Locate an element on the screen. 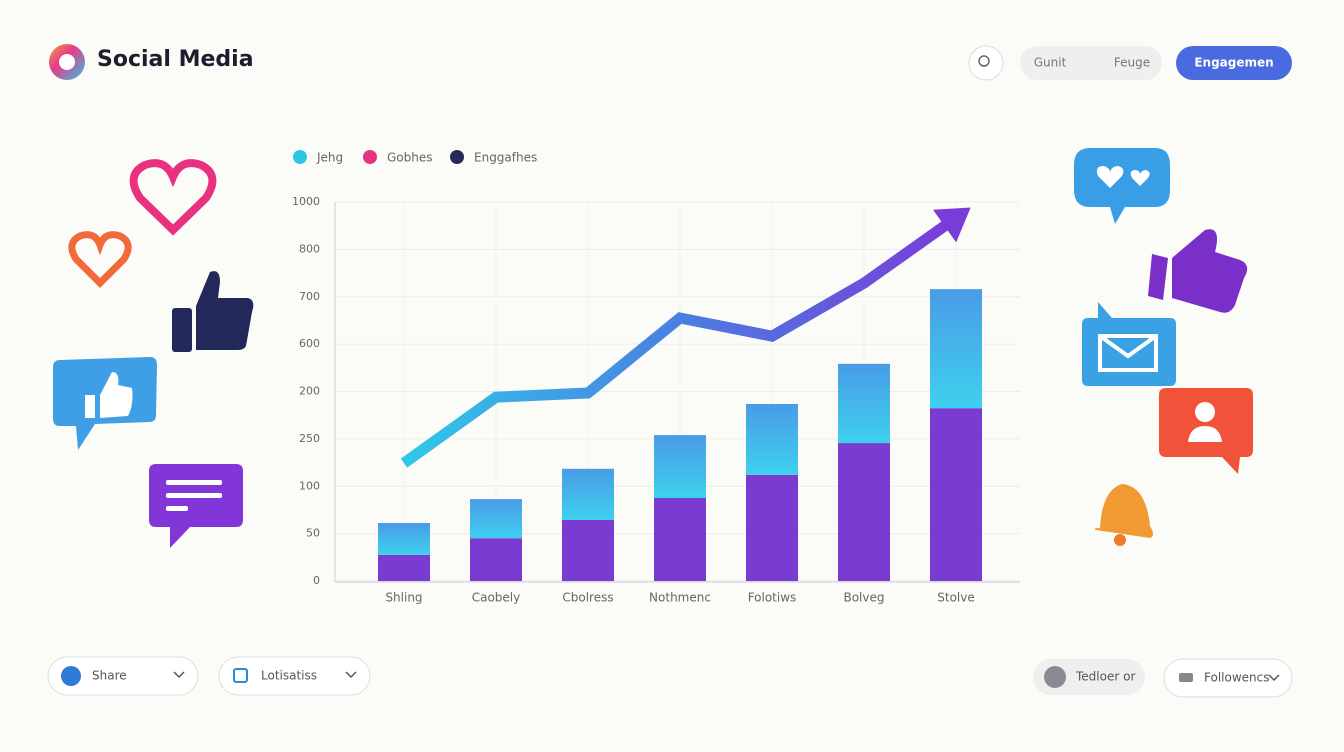 The width and height of the screenshot is (1344, 752). tab: Gunit is located at coordinates (1050, 63).